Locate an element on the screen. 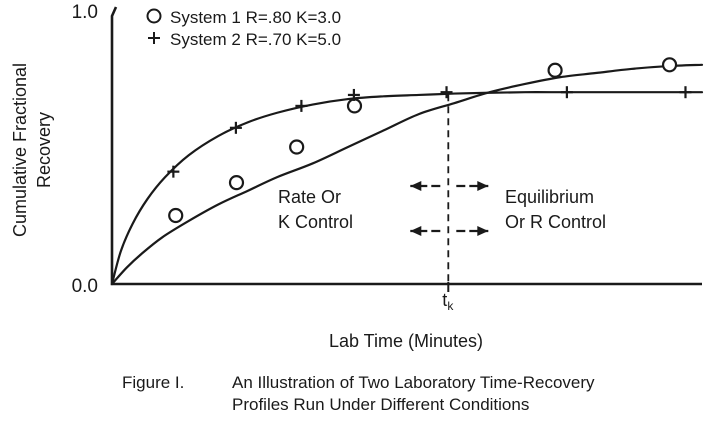 The height and width of the screenshot is (423, 712). arrow-right-bottom is located at coordinates (472, 231).